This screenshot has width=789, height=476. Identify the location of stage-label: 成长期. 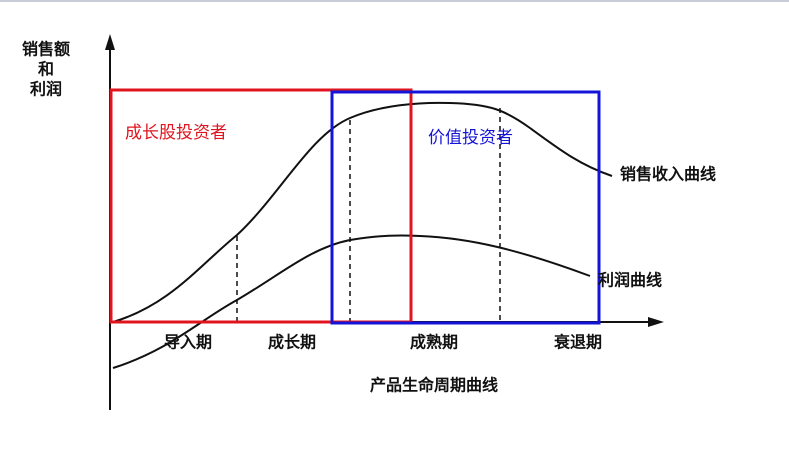
(292, 342).